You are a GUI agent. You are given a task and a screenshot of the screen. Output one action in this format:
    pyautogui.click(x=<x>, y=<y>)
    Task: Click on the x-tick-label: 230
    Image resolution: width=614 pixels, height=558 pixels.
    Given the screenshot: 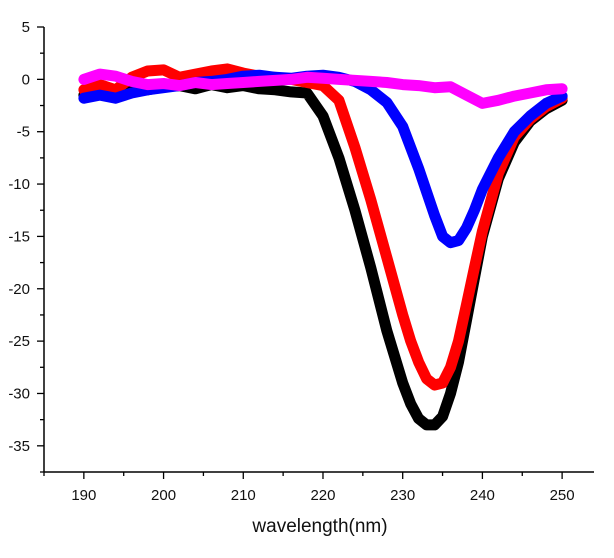 What is the action you would take?
    pyautogui.click(x=402, y=495)
    